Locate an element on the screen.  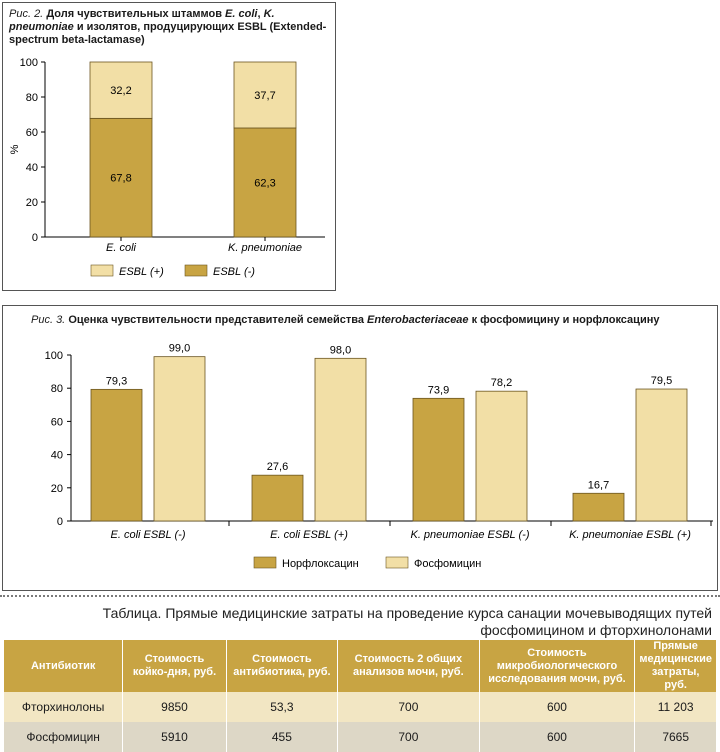
legend-label: ESBL (-) is located at coordinates (234, 272).